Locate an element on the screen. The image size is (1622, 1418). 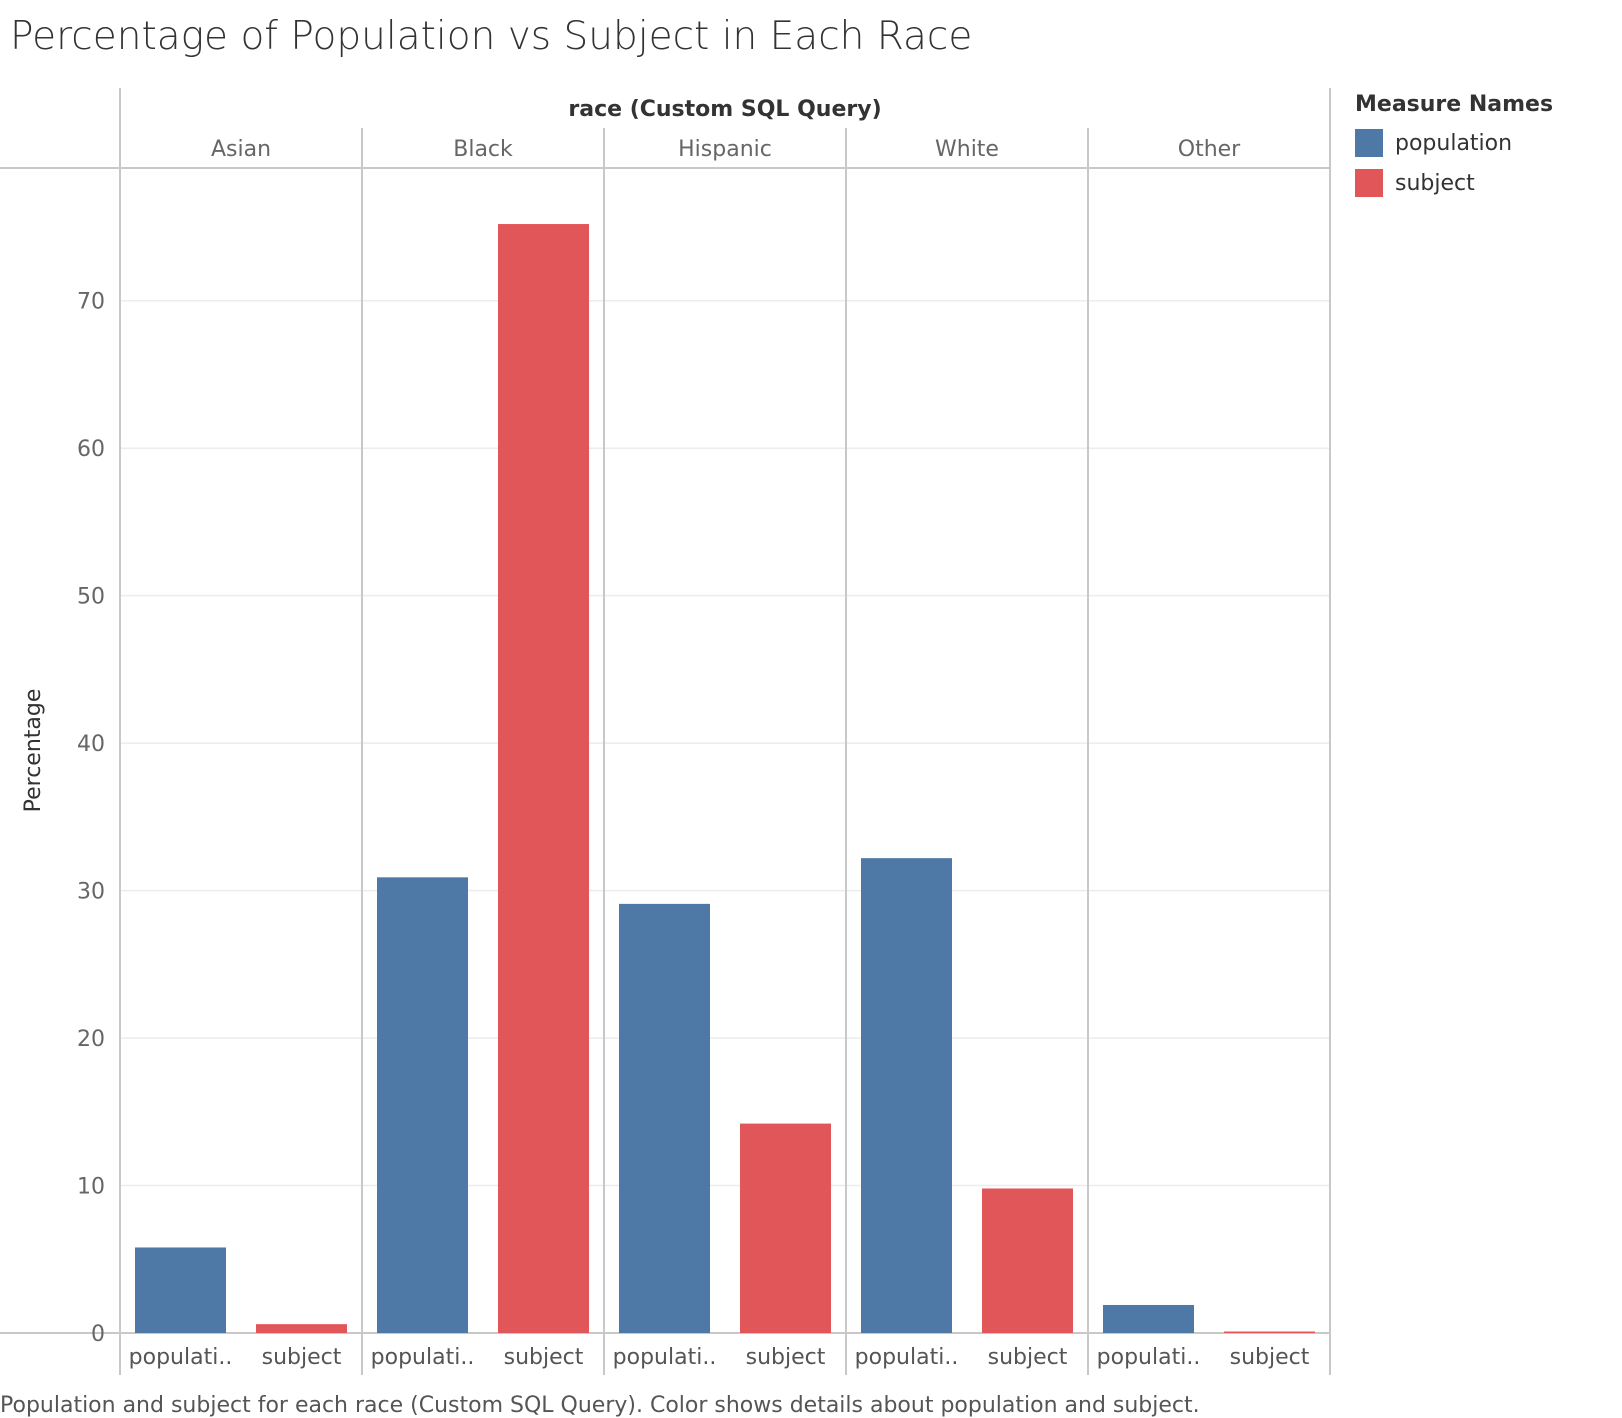
y-tick-label: 70 is located at coordinates (91, 302).